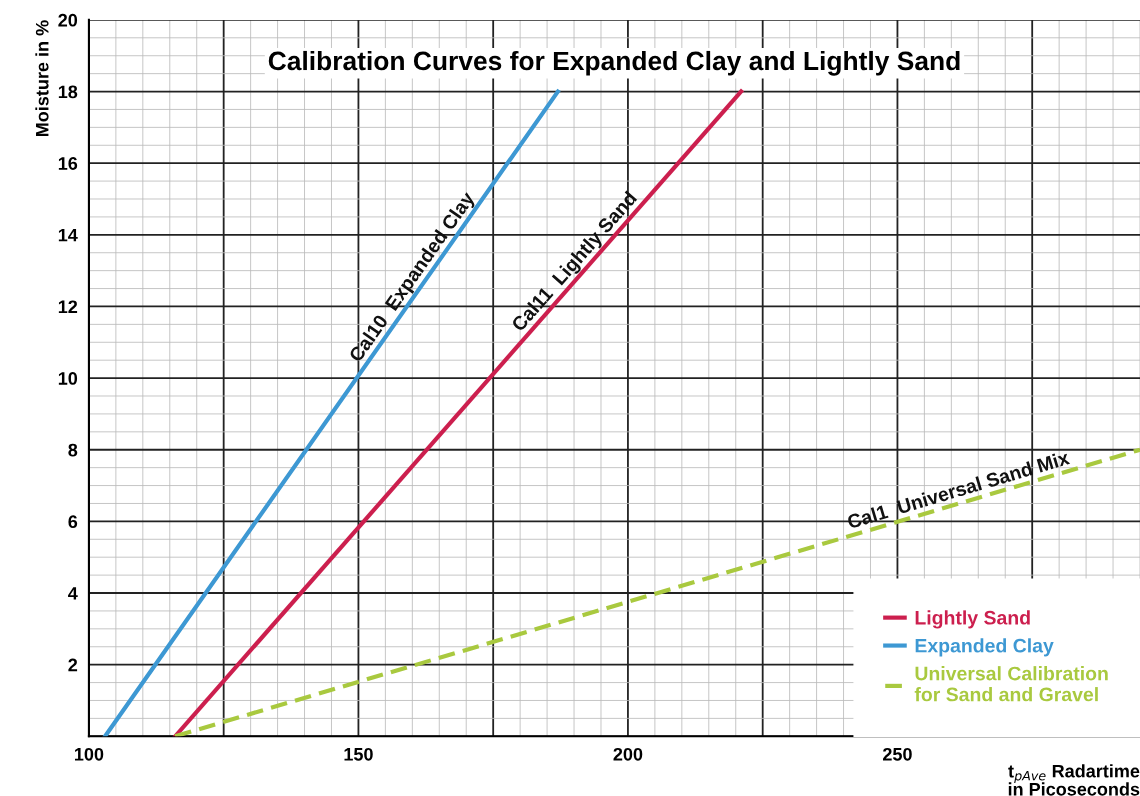  Describe the element at coordinates (42, 78) in the screenshot. I see `y-axis-title: Moisture in %` at that location.